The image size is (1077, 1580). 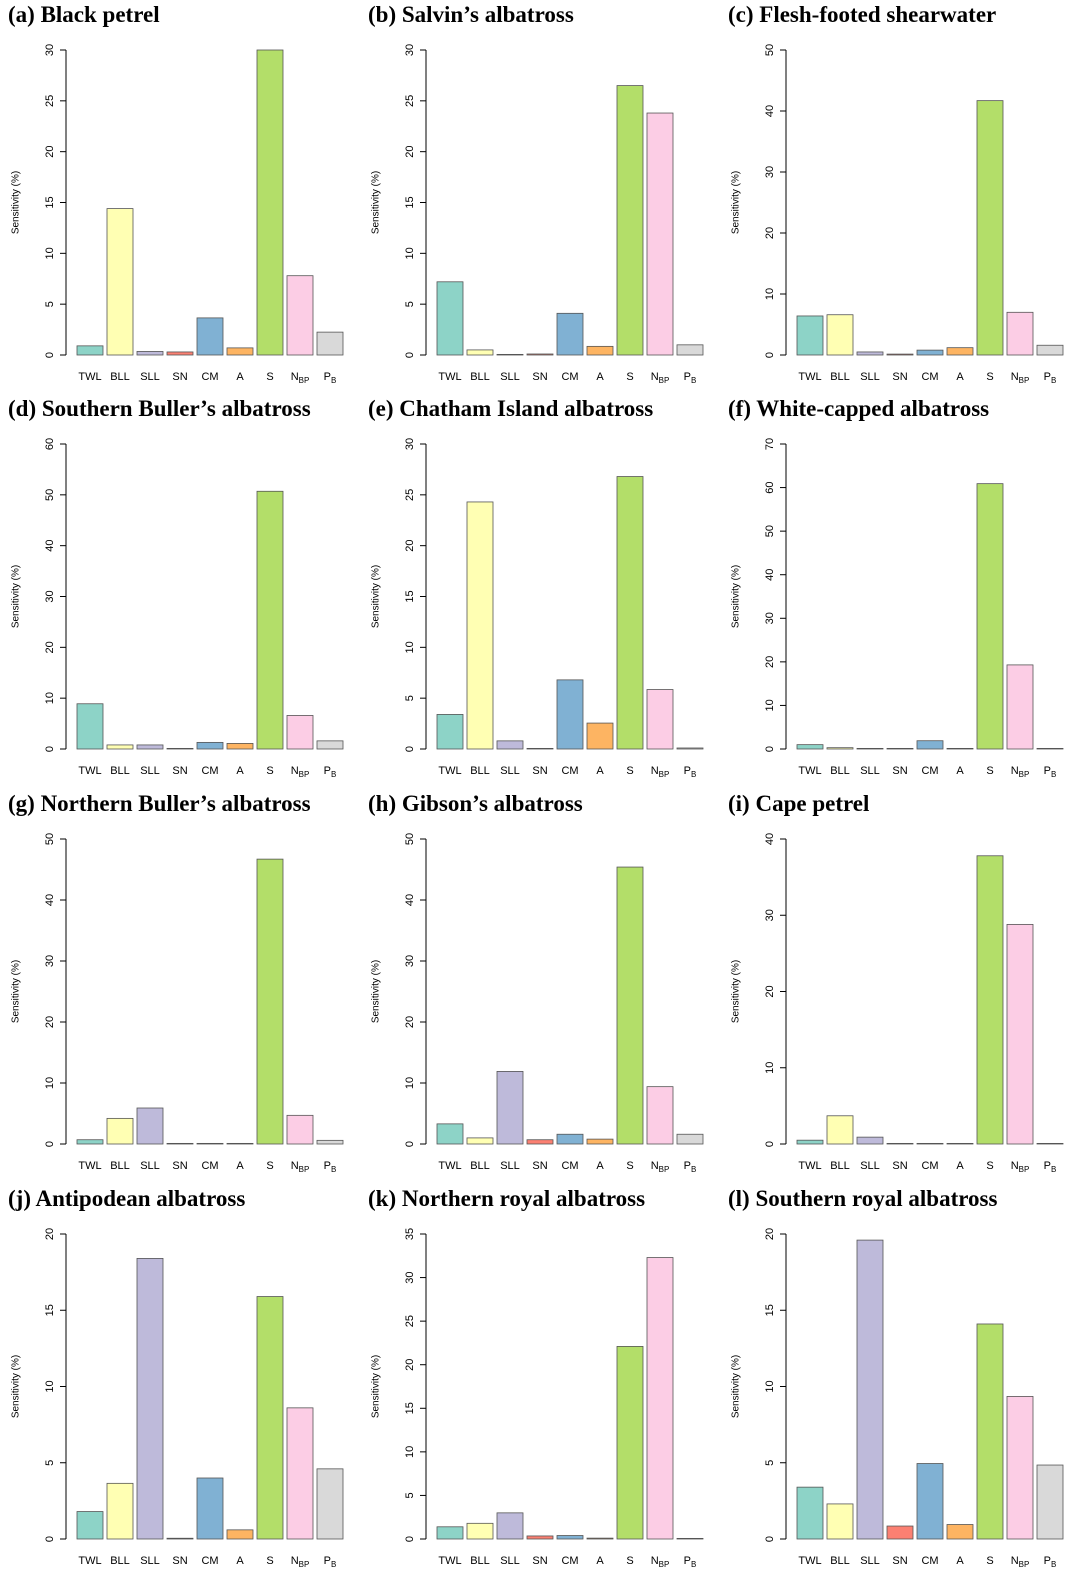 I want to click on y-tick-label: 20, so click(x=770, y=233).